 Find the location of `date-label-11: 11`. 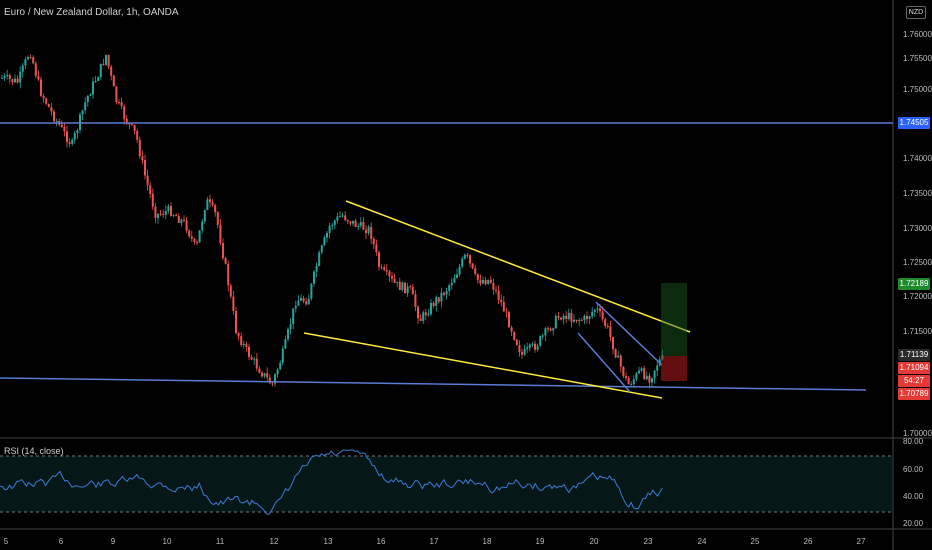

date-label-11: 11 is located at coordinates (220, 541).